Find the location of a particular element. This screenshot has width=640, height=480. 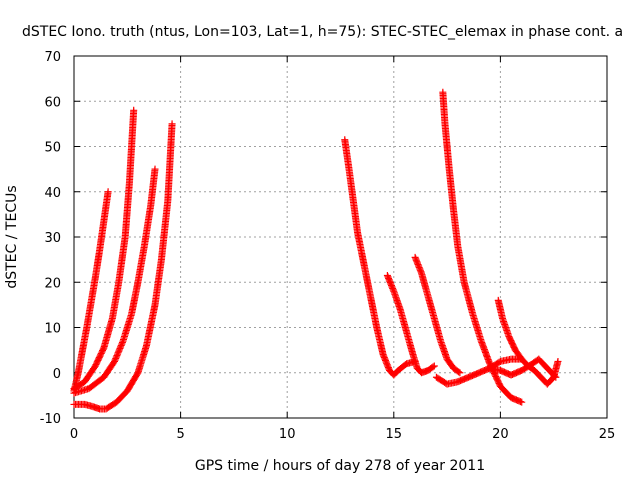

y-axis-label: dSTEC / TECUs is located at coordinates (12, 236).